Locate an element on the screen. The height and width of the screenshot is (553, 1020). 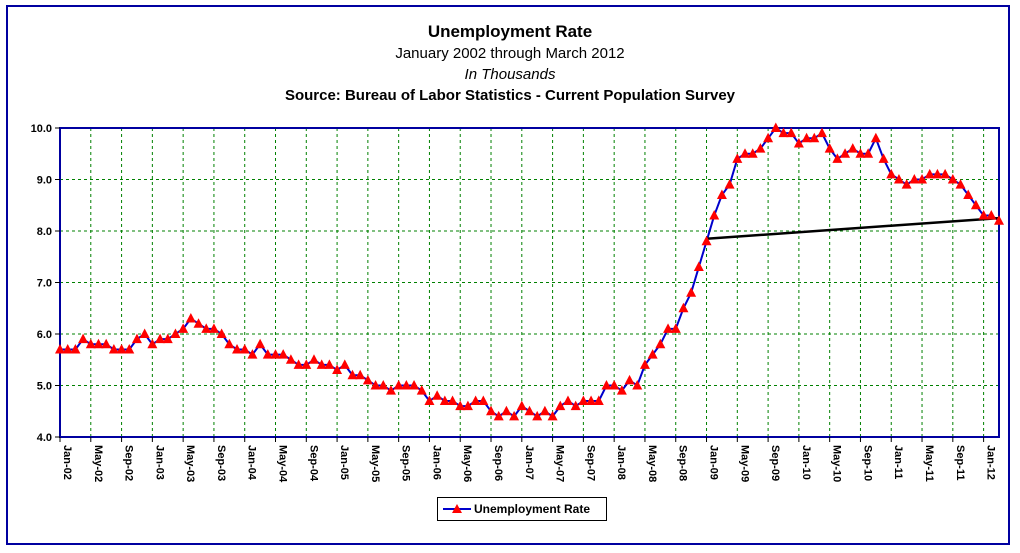
trend-line is located at coordinates (853, 228).